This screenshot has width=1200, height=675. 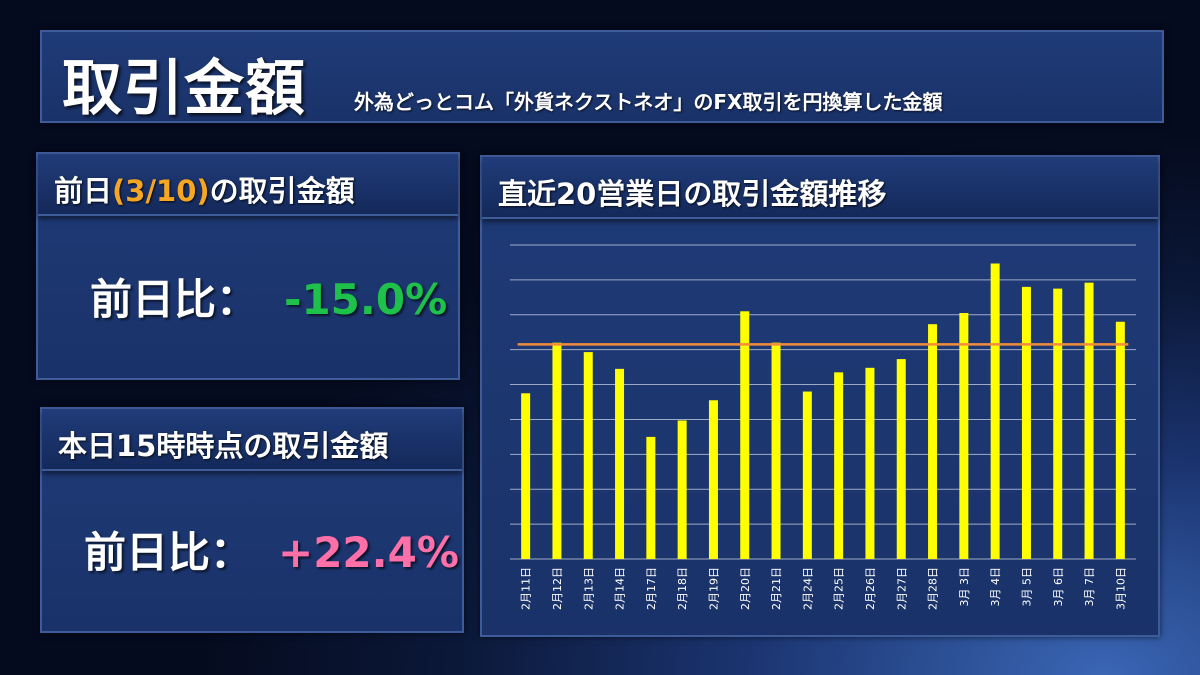 What do you see at coordinates (168, 552) in the screenshot?
I see `today-ratio-label: 前日比：` at bounding box center [168, 552].